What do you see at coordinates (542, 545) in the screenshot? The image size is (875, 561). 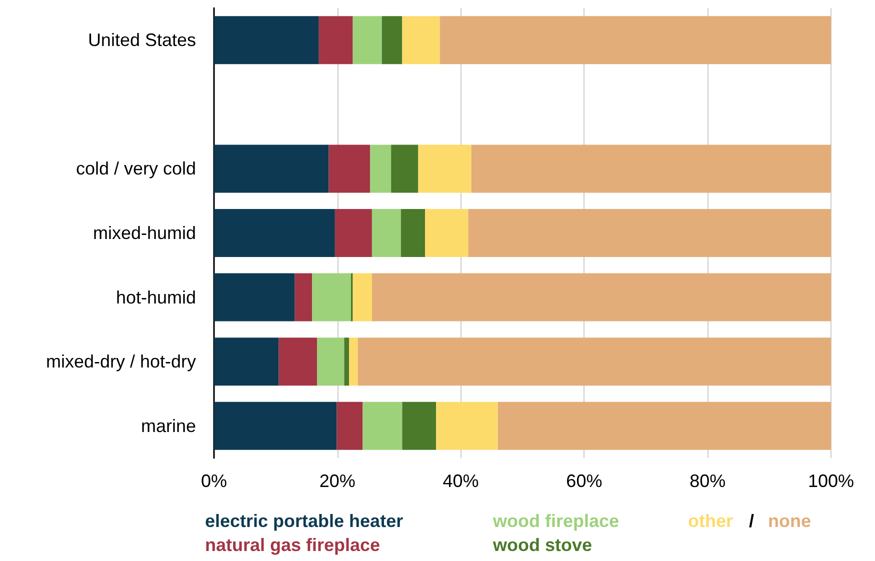 I see `text: wood stove` at bounding box center [542, 545].